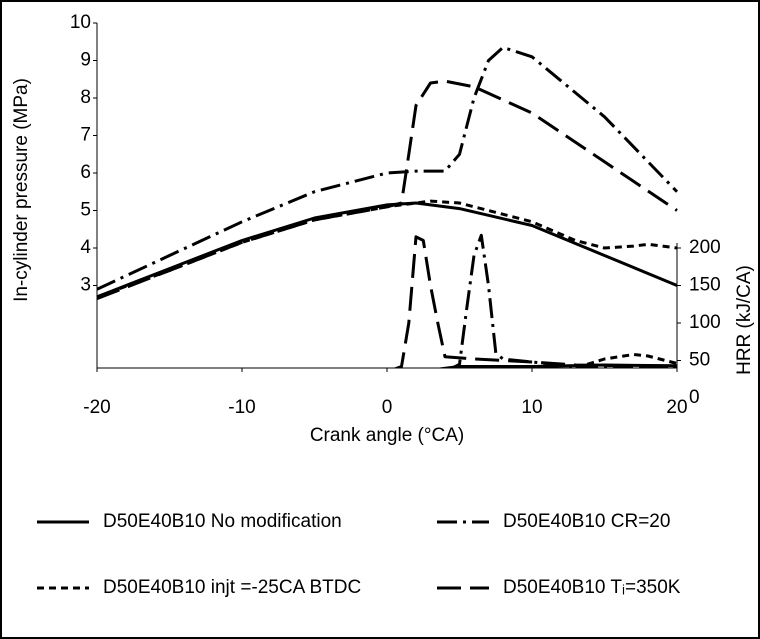 The image size is (760, 639). I want to click on legend-label: D50E40B10 injt =-25CA BTDC, so click(232, 587).